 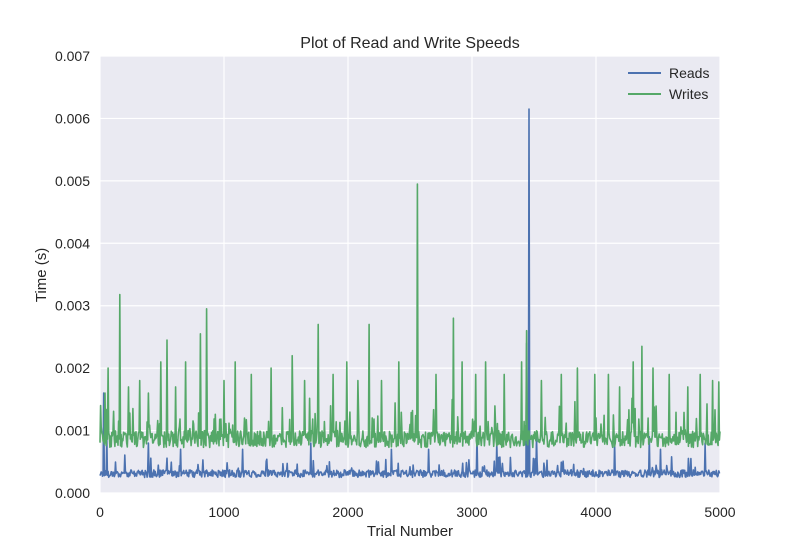 What do you see at coordinates (719, 512) in the screenshot?
I see `x-tick-label: 5000` at bounding box center [719, 512].